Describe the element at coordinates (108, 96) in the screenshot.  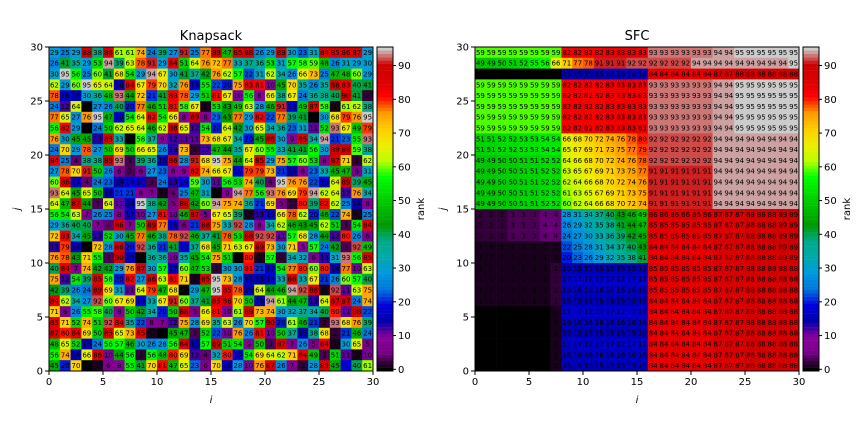
I see `heatmap-cell-label: 48` at that location.